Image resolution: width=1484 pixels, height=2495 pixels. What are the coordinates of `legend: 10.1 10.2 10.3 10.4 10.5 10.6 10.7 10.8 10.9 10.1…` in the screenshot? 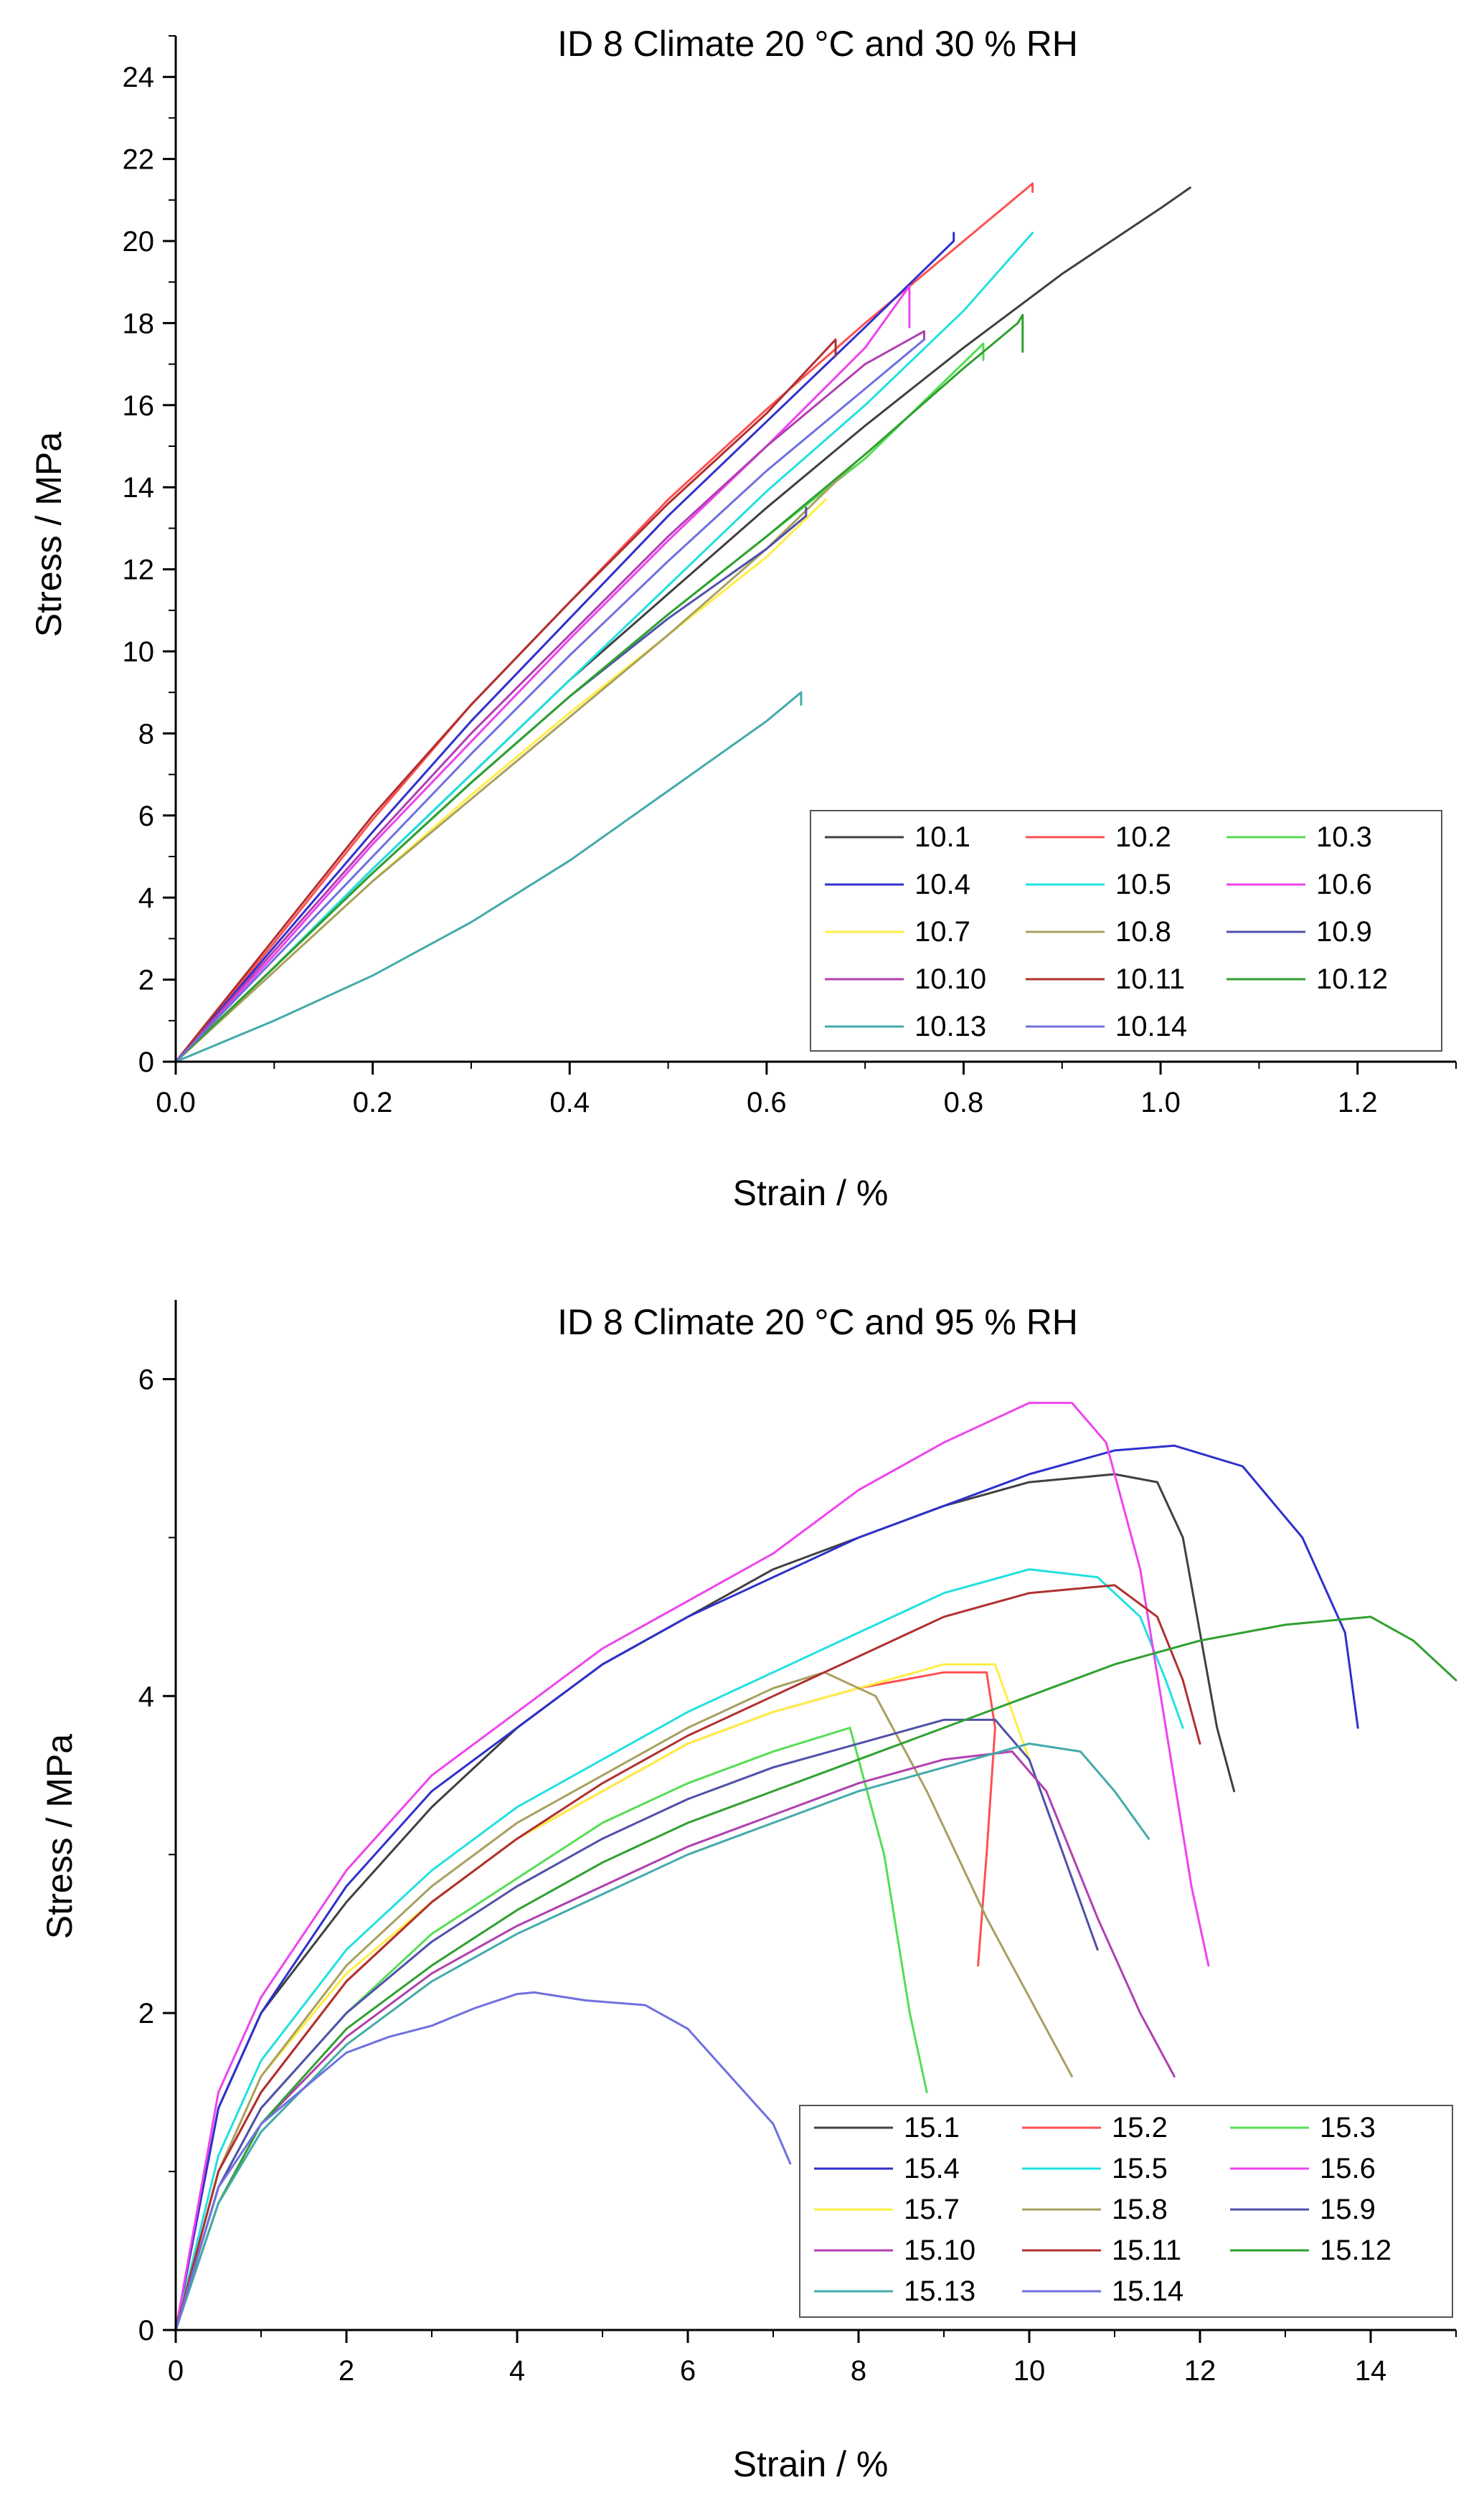 It's located at (1126, 931).